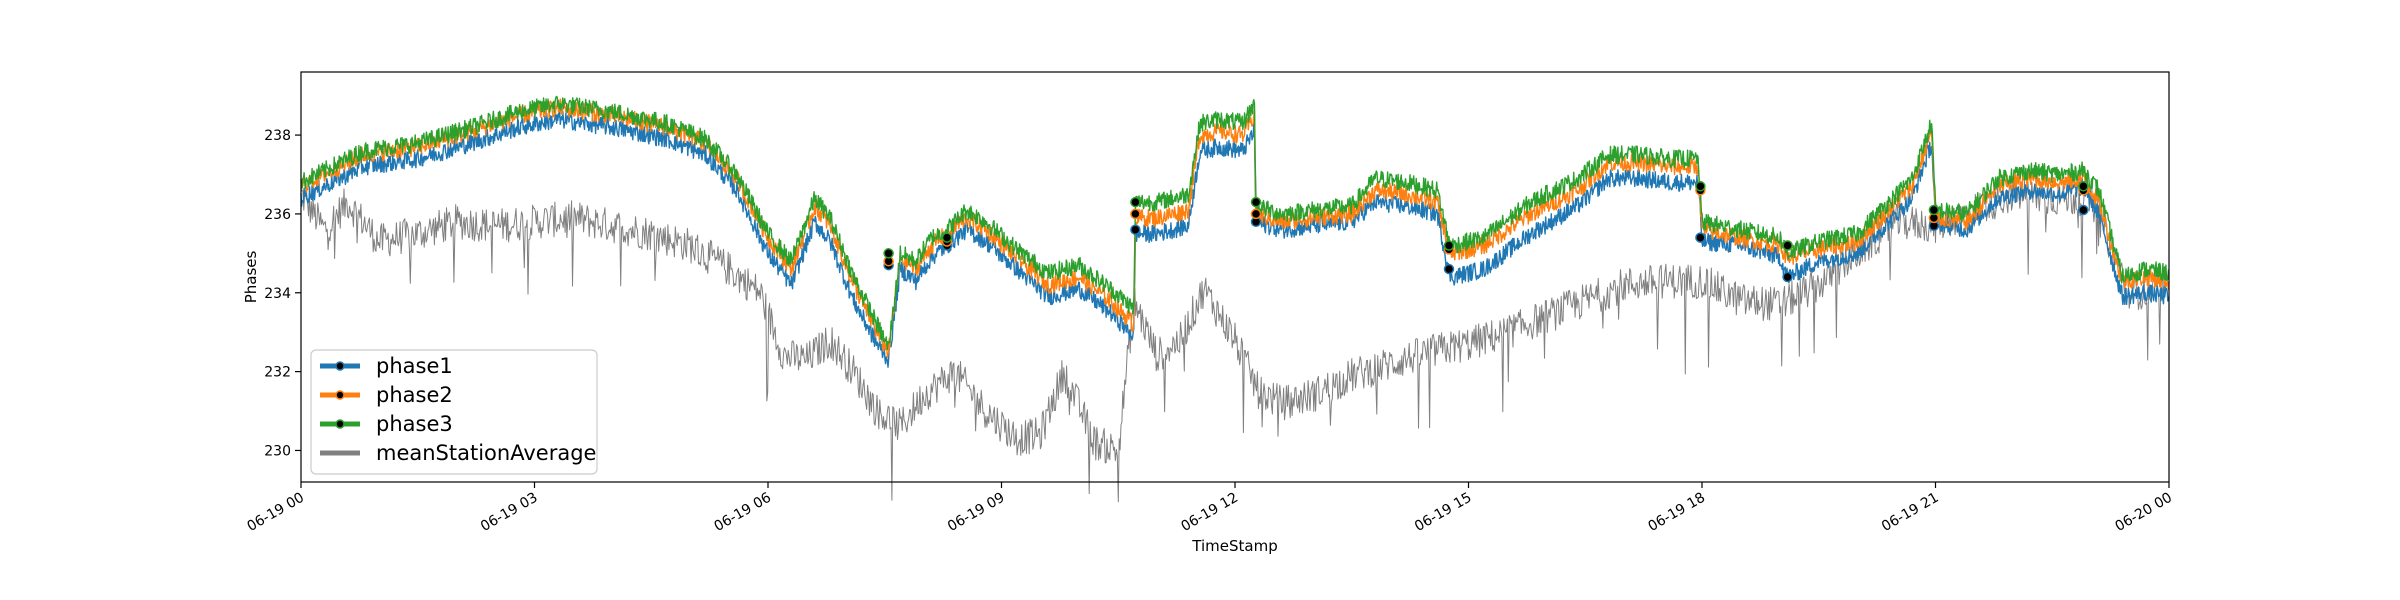 The width and height of the screenshot is (2400, 600). I want to click on legend-label-phase3: phase3, so click(414, 424).